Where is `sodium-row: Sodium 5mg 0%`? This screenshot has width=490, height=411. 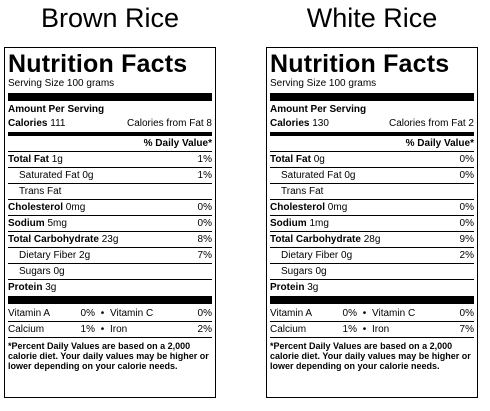
sodium-row: Sodium 5mg 0% is located at coordinates (110, 224).